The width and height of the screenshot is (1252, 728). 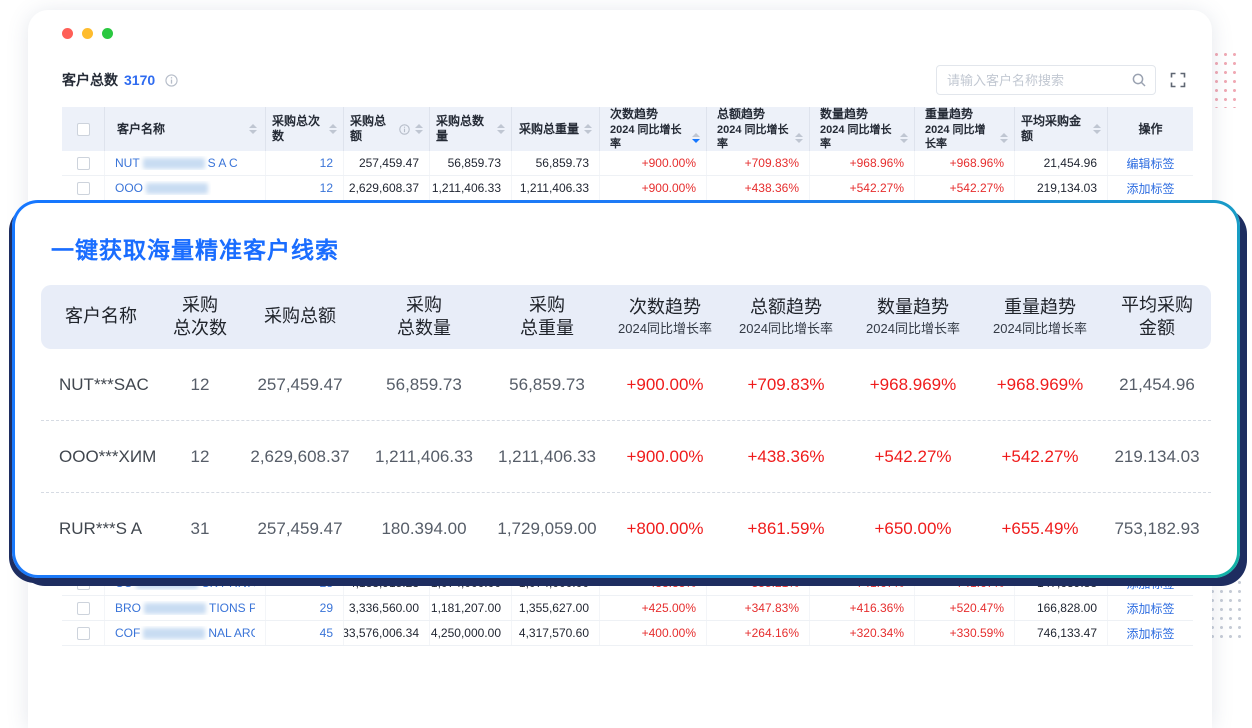 I want to click on col-header-purchase-qty: 采购总数量, so click(x=471, y=129).